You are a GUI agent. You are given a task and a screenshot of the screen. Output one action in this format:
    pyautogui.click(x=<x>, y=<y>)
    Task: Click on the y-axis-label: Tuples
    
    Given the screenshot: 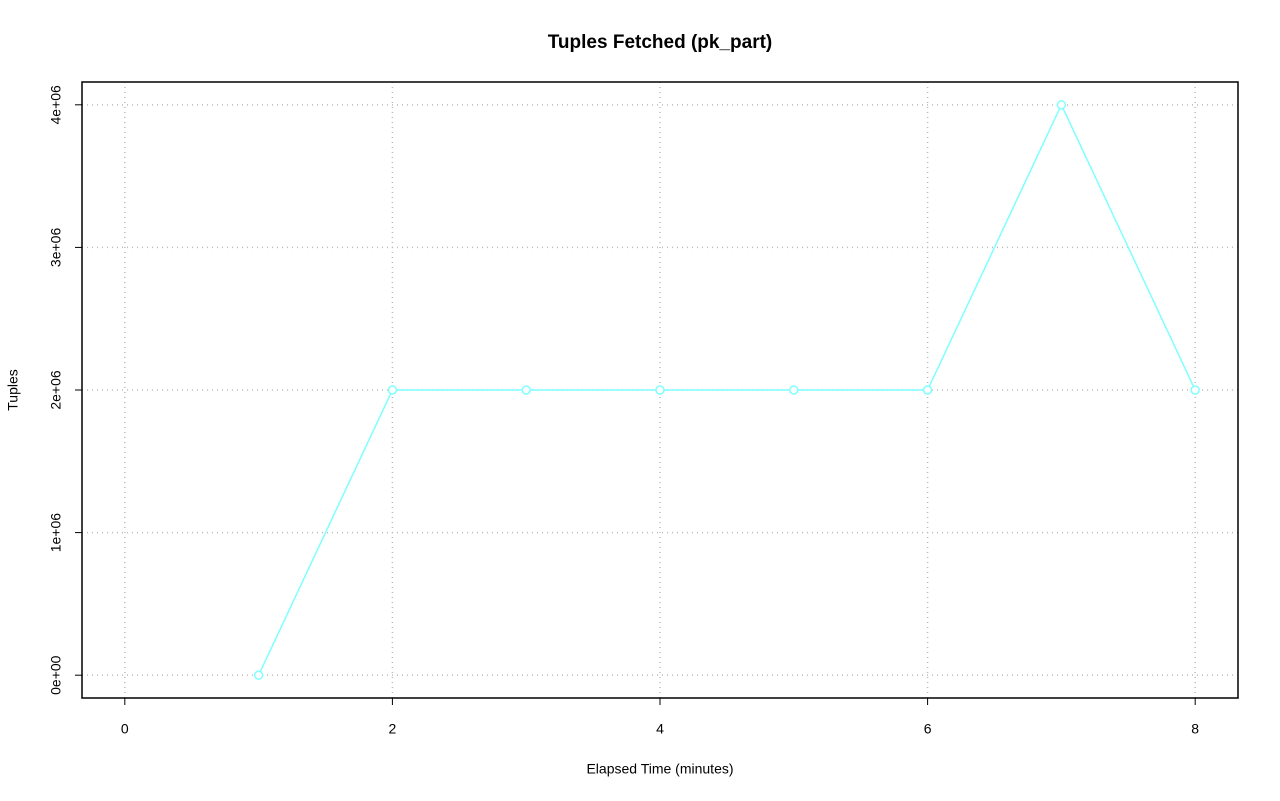 What is the action you would take?
    pyautogui.click(x=13, y=390)
    